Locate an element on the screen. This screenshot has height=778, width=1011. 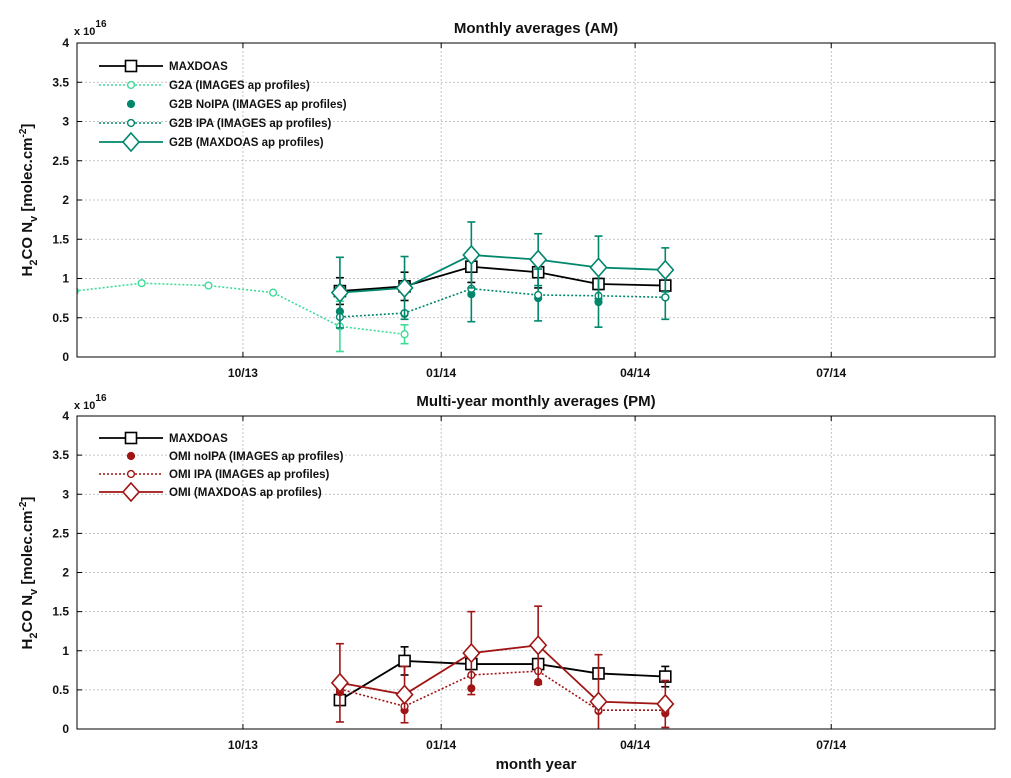
legend-entry: G2A (IMAGES ap profiles) is located at coordinates (204, 86).